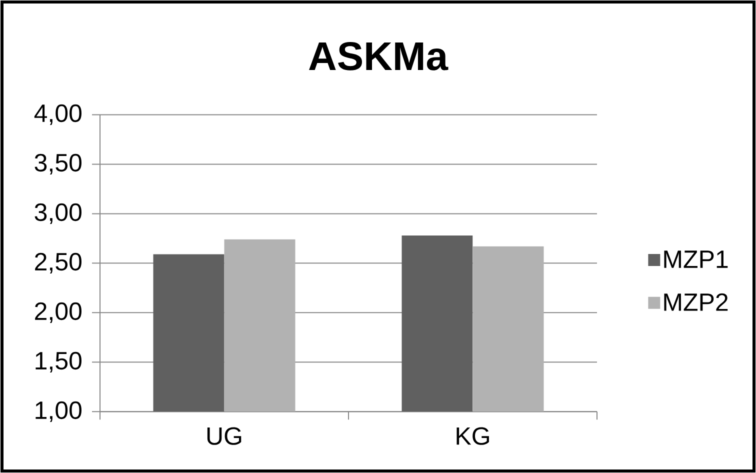  What do you see at coordinates (58, 313) in the screenshot?
I see `y-tick-label: 2,00` at bounding box center [58, 313].